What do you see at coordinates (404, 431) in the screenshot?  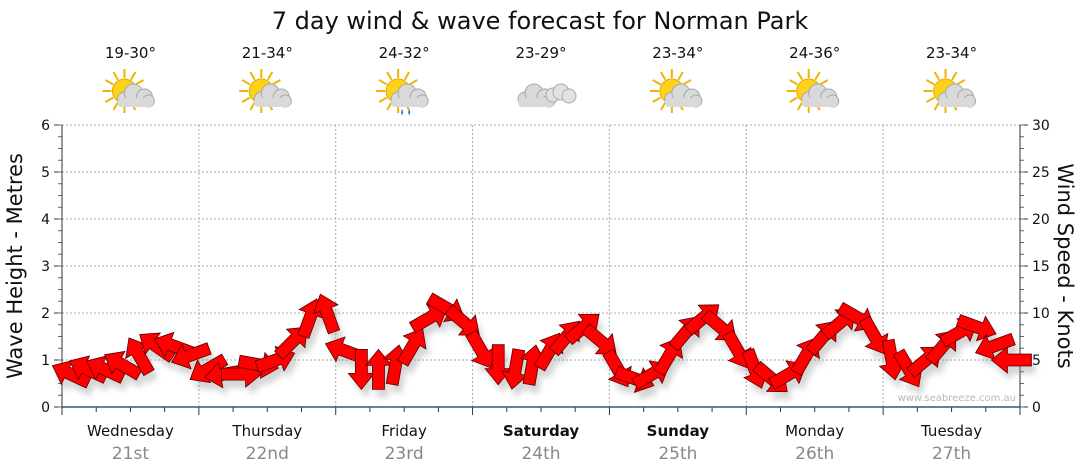 I see `day-name: Friday` at bounding box center [404, 431].